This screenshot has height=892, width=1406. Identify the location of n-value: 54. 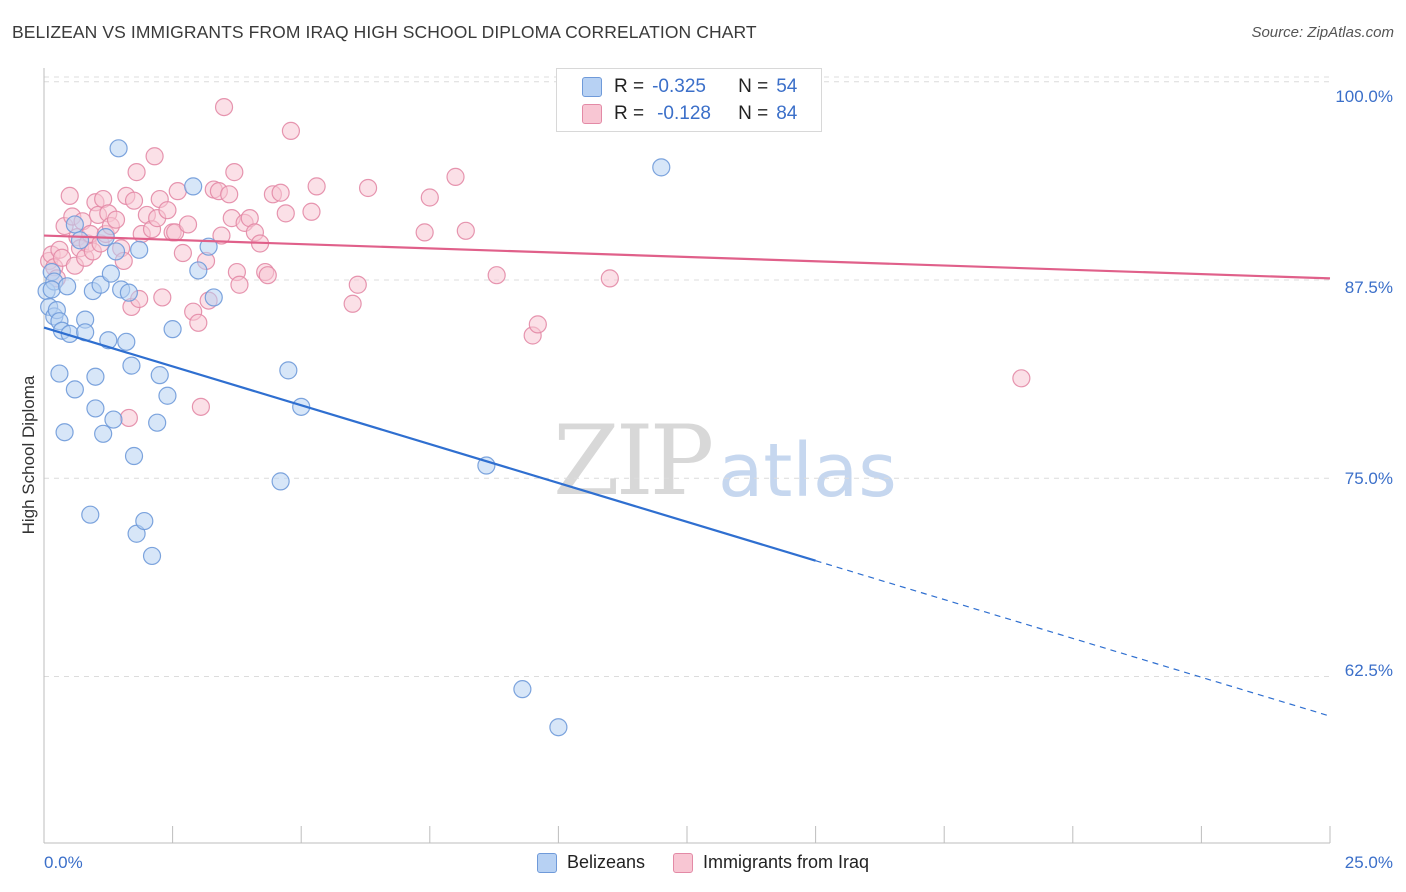
(787, 86).